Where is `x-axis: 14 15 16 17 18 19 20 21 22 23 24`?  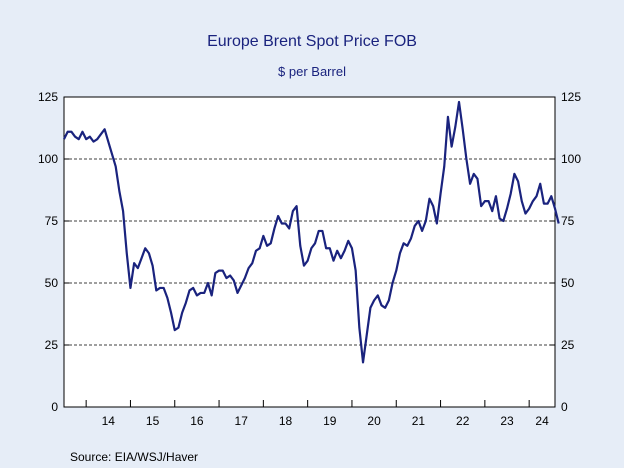
x-axis: 14 15 16 17 18 19 20 21 22 23 24 is located at coordinates (317, 414).